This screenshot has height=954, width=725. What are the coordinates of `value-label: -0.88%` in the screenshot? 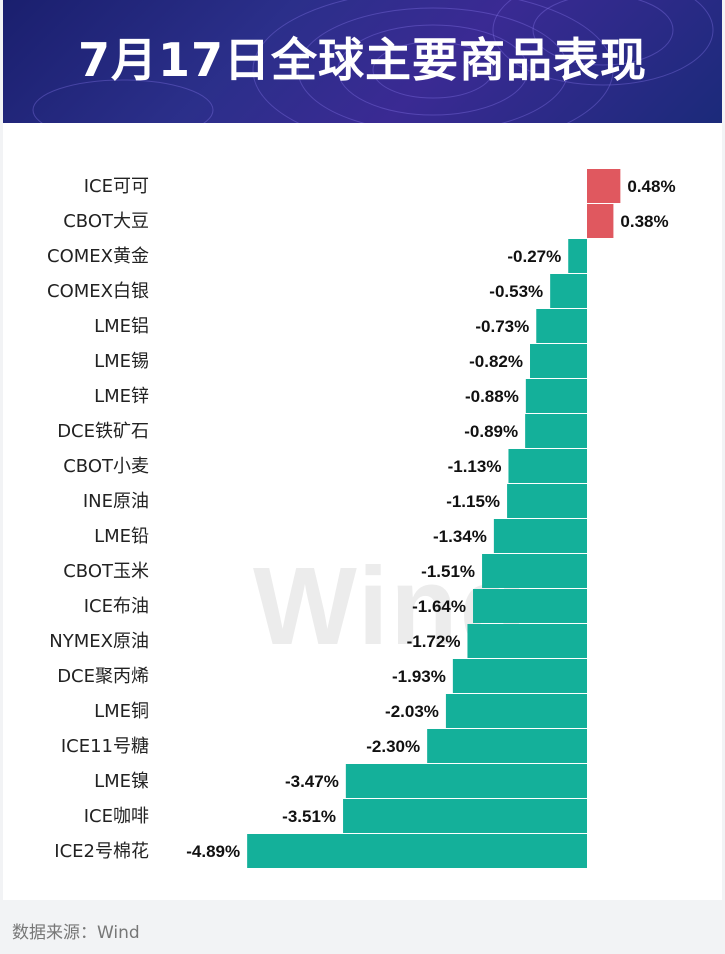 It's located at (492, 396).